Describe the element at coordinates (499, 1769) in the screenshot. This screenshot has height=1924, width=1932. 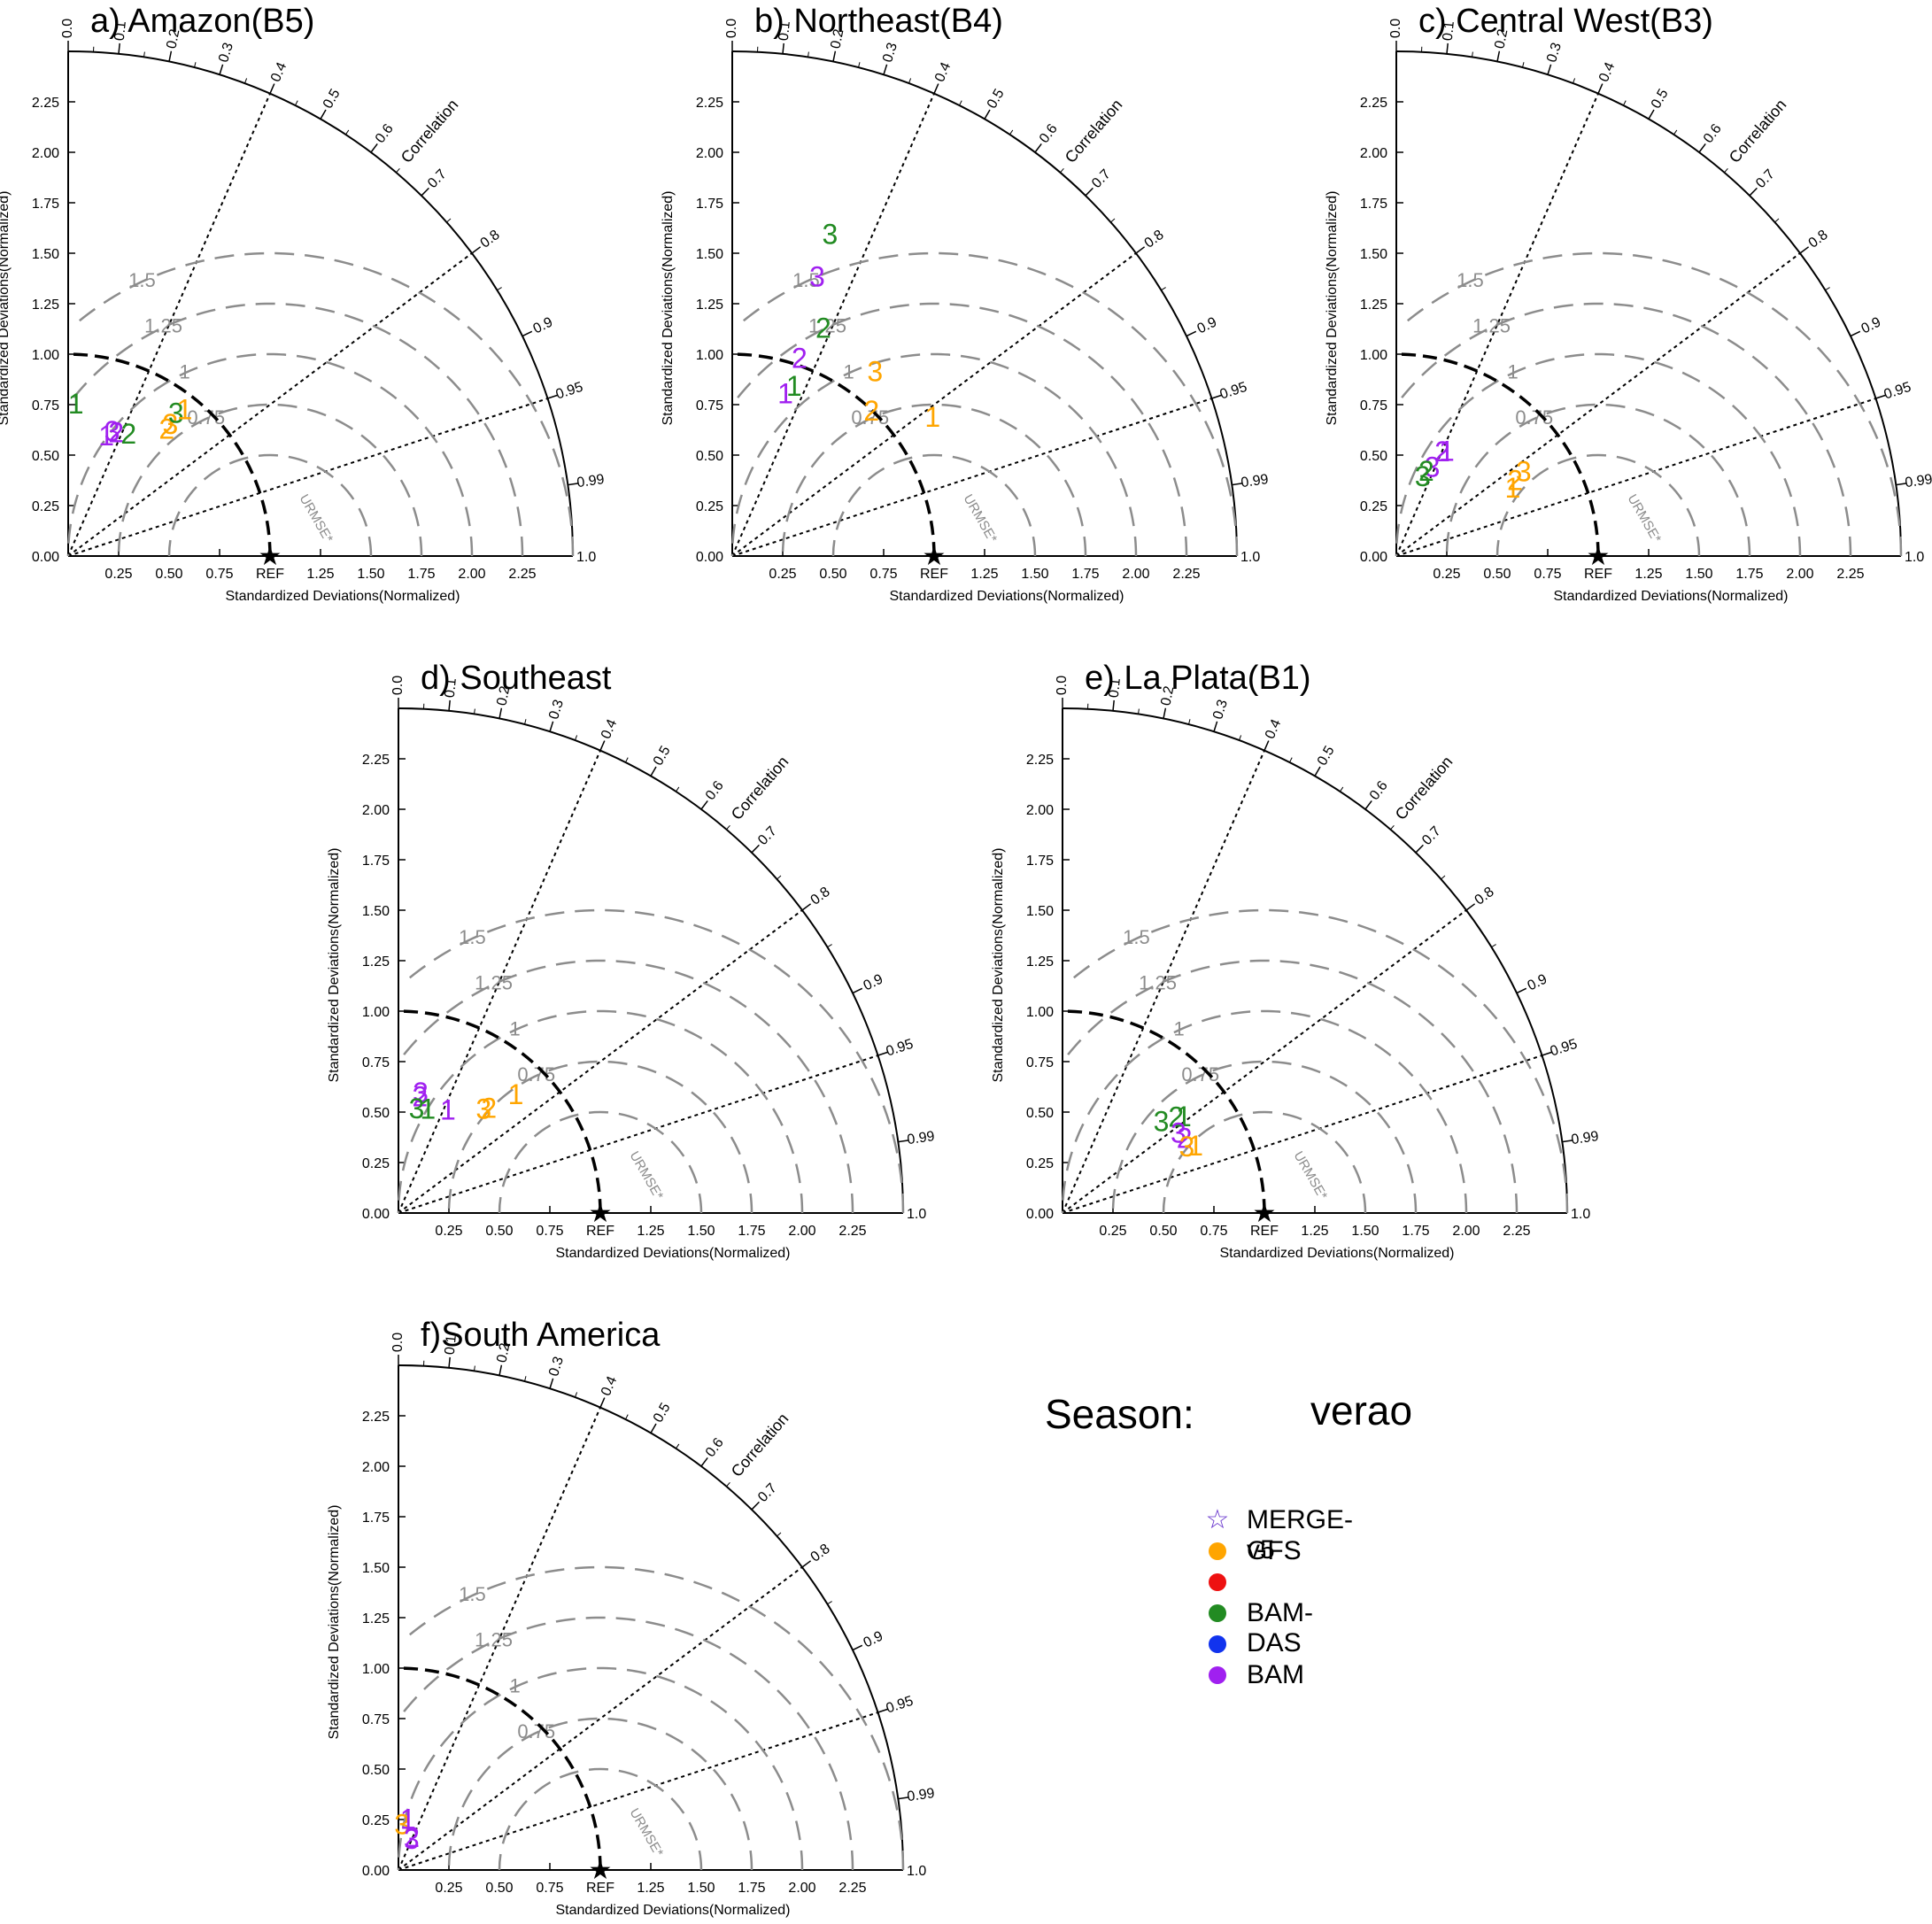
I see `ref-std-arc` at that location.